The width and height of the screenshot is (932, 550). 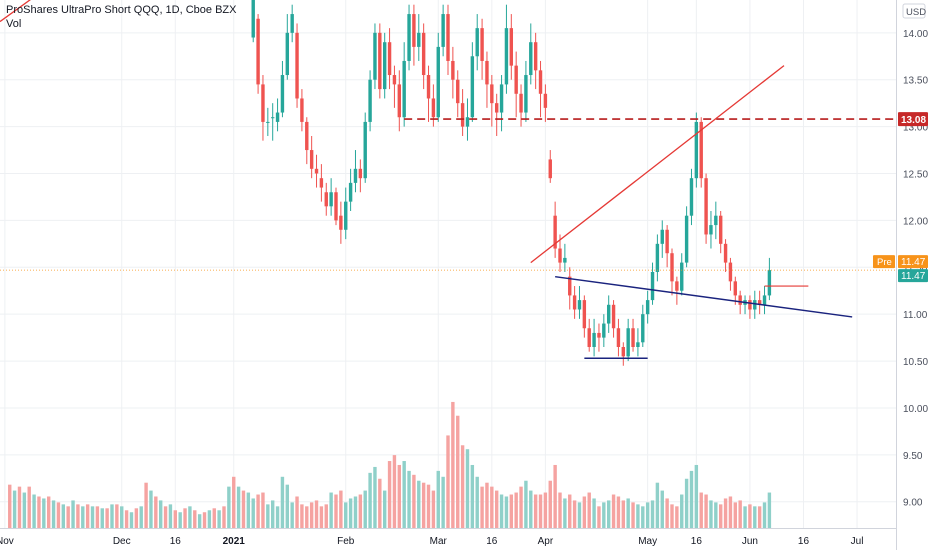 What do you see at coordinates (448, 538) in the screenshot?
I see `time-axis: Nov Dec 16 2021 Feb Mar 16 Apr May 16 Jun 16 Jul` at bounding box center [448, 538].